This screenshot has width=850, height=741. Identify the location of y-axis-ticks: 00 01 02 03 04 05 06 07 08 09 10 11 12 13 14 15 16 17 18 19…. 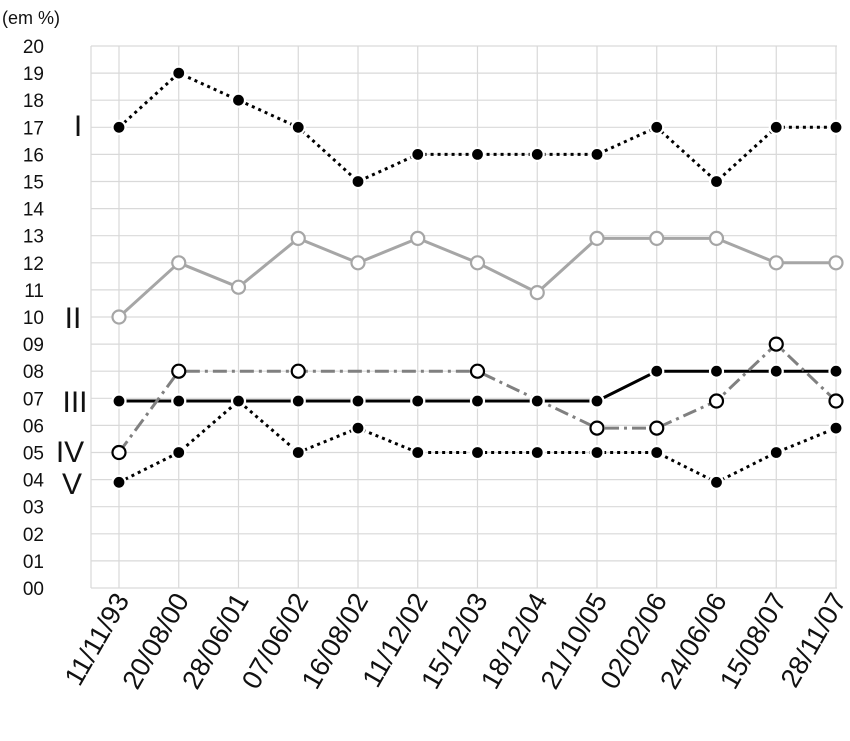
(34, 318).